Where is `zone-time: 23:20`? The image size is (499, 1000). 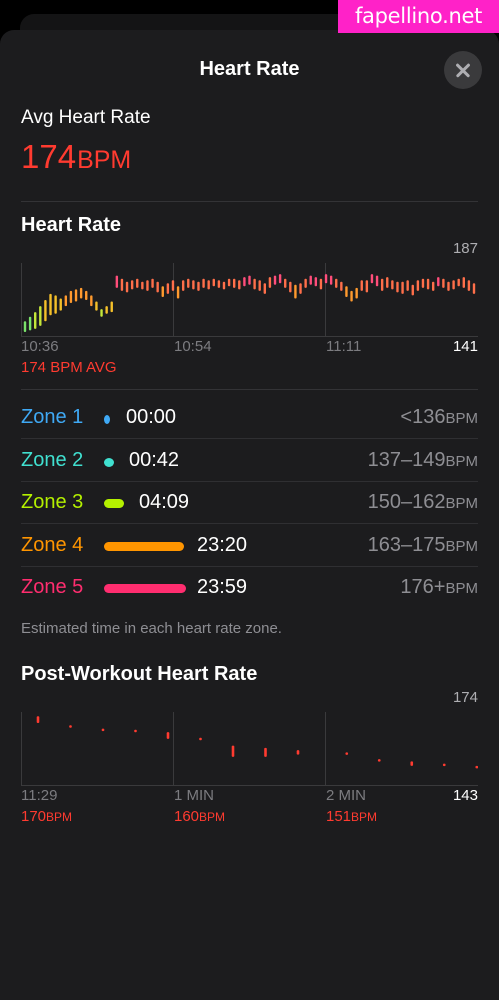
zone-time: 23:20 is located at coordinates (222, 544).